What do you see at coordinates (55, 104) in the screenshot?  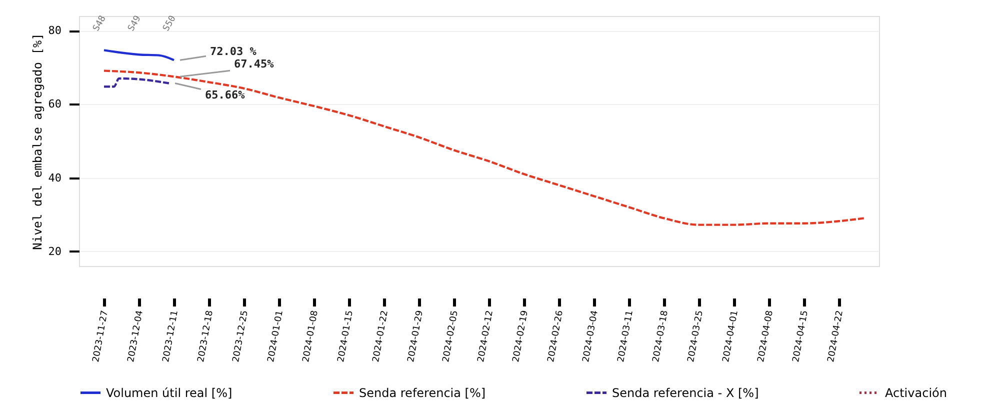 I see `y-tick-label: 60` at bounding box center [55, 104].